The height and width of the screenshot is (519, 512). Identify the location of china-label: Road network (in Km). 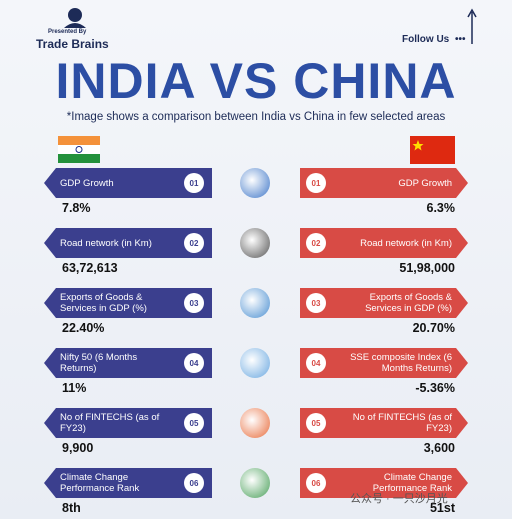
(406, 243).